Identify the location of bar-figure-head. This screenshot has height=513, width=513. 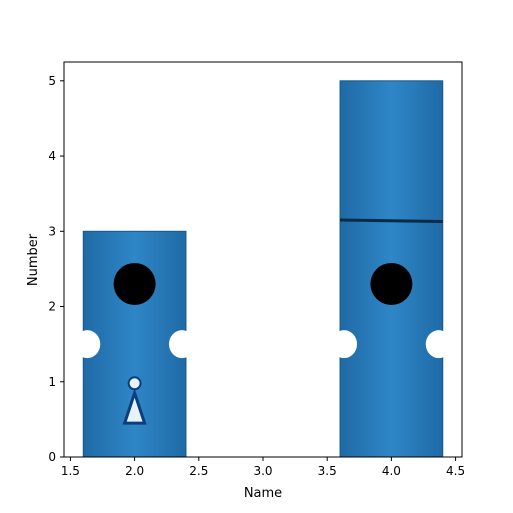
(134, 383).